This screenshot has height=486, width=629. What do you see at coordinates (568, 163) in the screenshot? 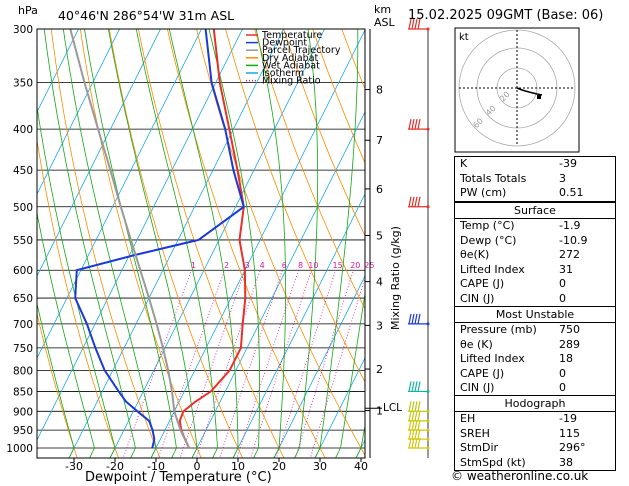
I see `index-value: -39` at bounding box center [568, 163].